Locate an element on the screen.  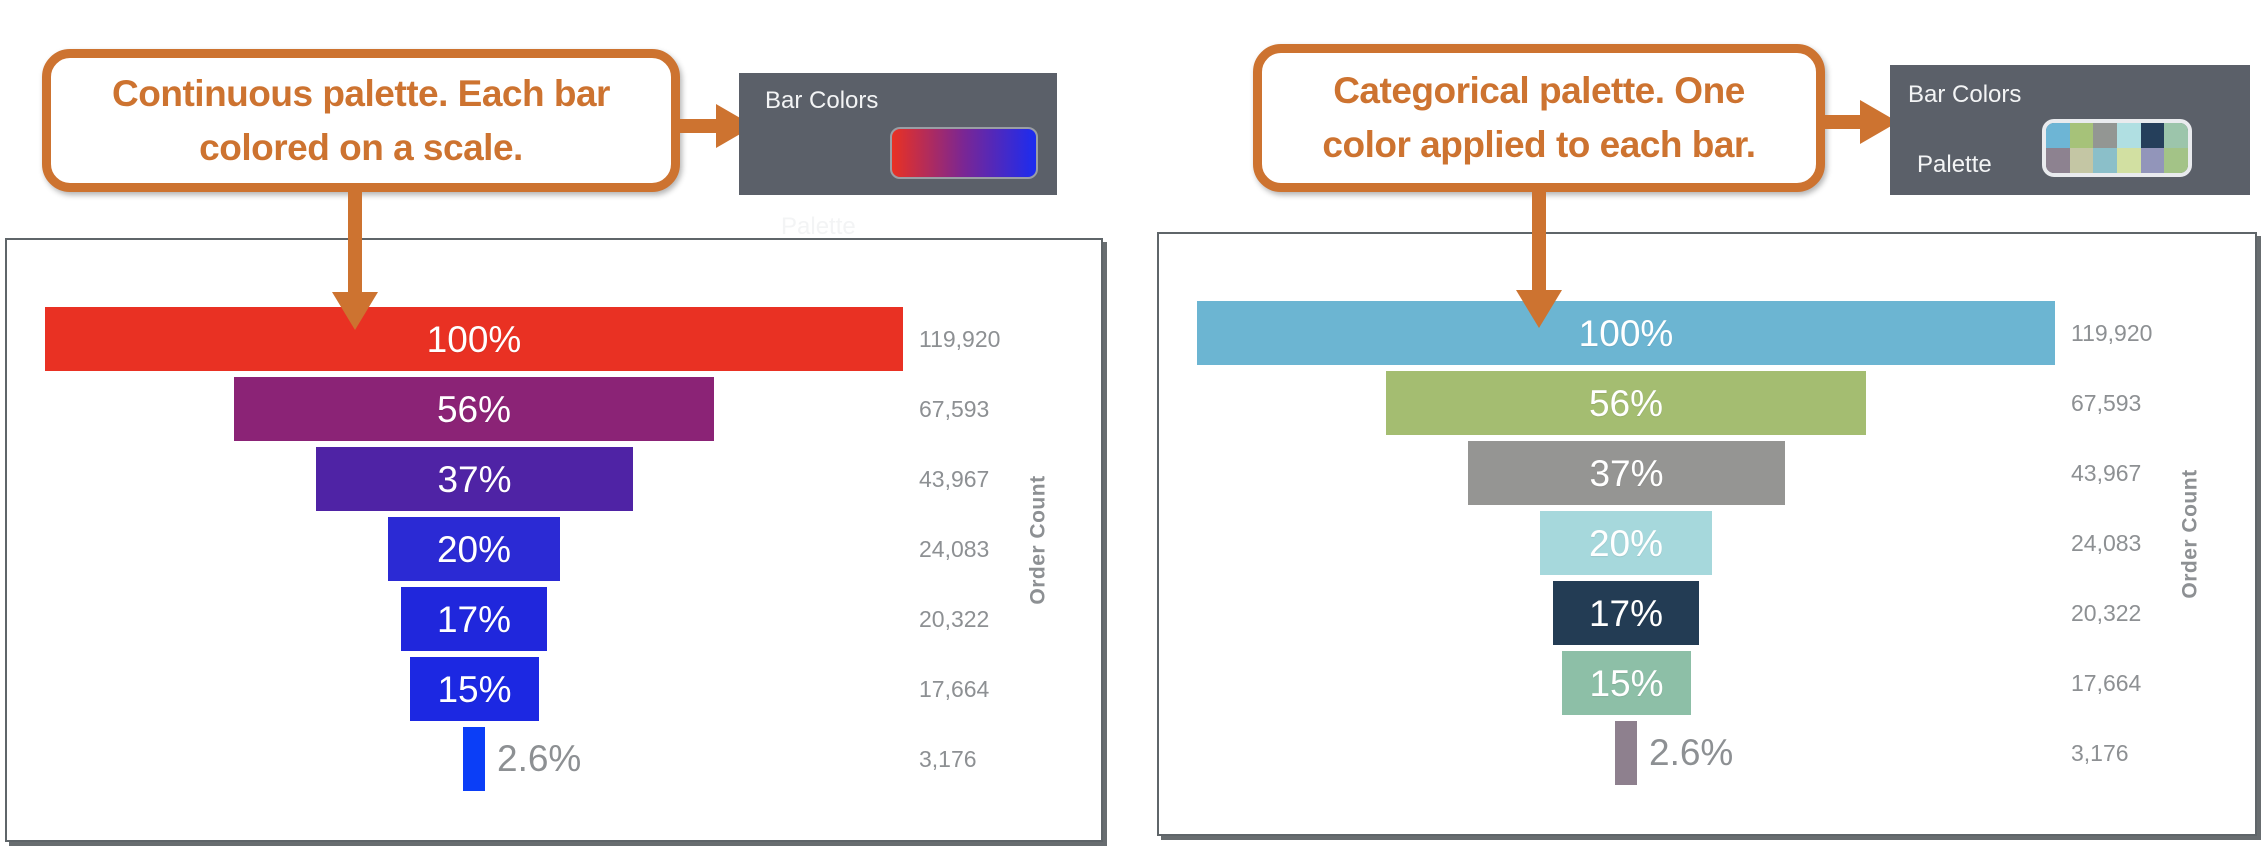
palette-categorical-swatch is located at coordinates (2117, 148).